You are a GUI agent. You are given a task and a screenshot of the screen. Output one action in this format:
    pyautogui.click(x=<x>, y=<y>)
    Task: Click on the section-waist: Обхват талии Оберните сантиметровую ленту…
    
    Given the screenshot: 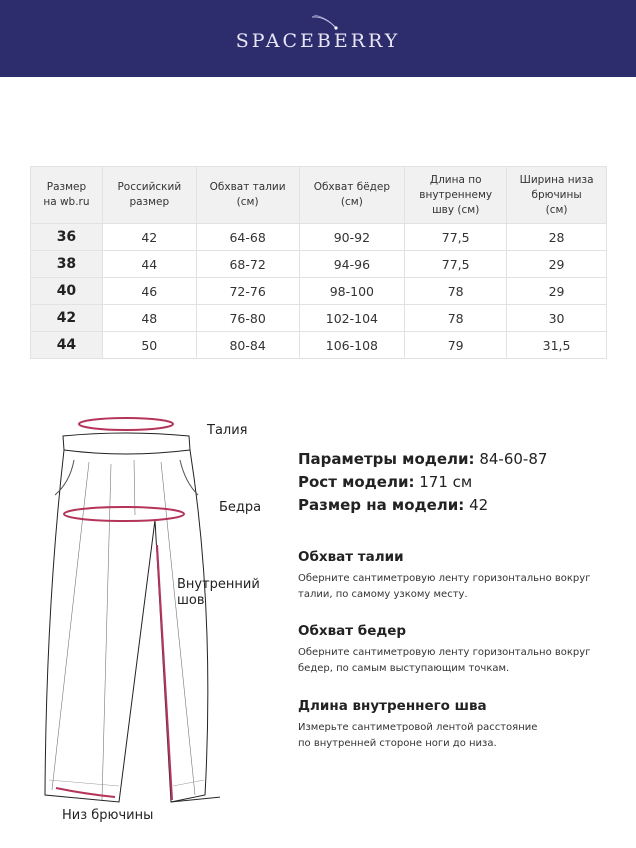 What is the action you would take?
    pyautogui.click(x=444, y=576)
    